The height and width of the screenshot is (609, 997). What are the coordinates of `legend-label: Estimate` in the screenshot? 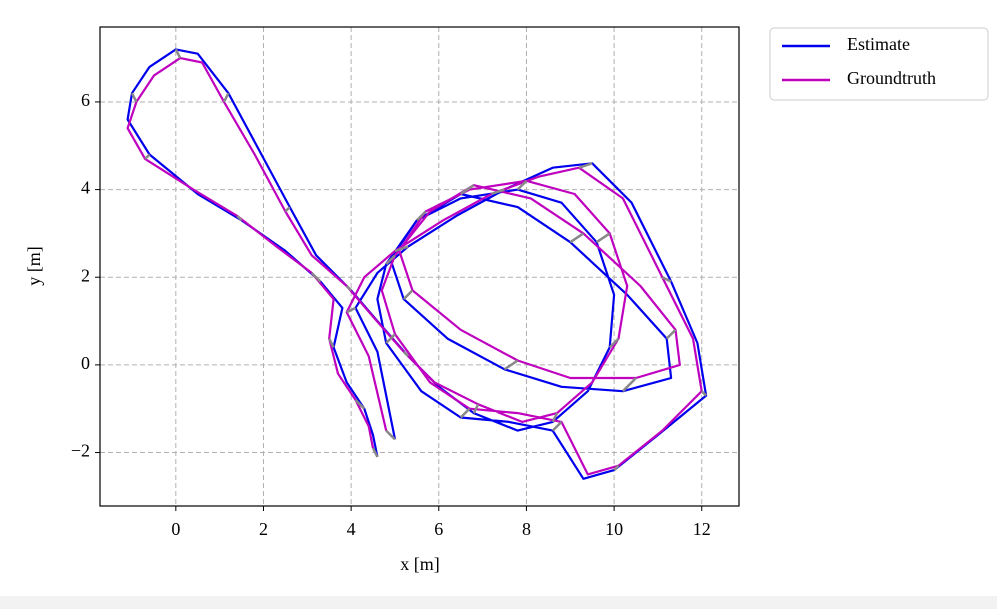 It's located at (878, 44).